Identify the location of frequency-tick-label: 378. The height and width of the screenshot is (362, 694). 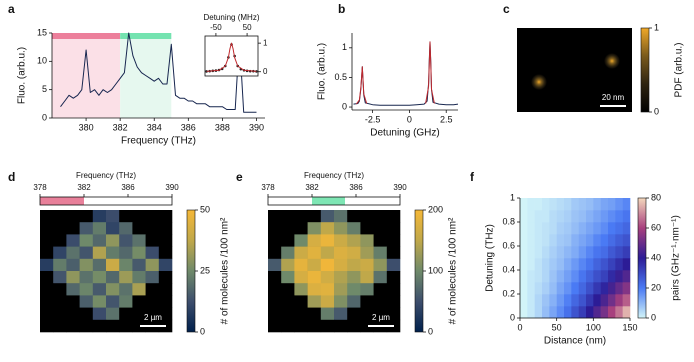
(40, 187).